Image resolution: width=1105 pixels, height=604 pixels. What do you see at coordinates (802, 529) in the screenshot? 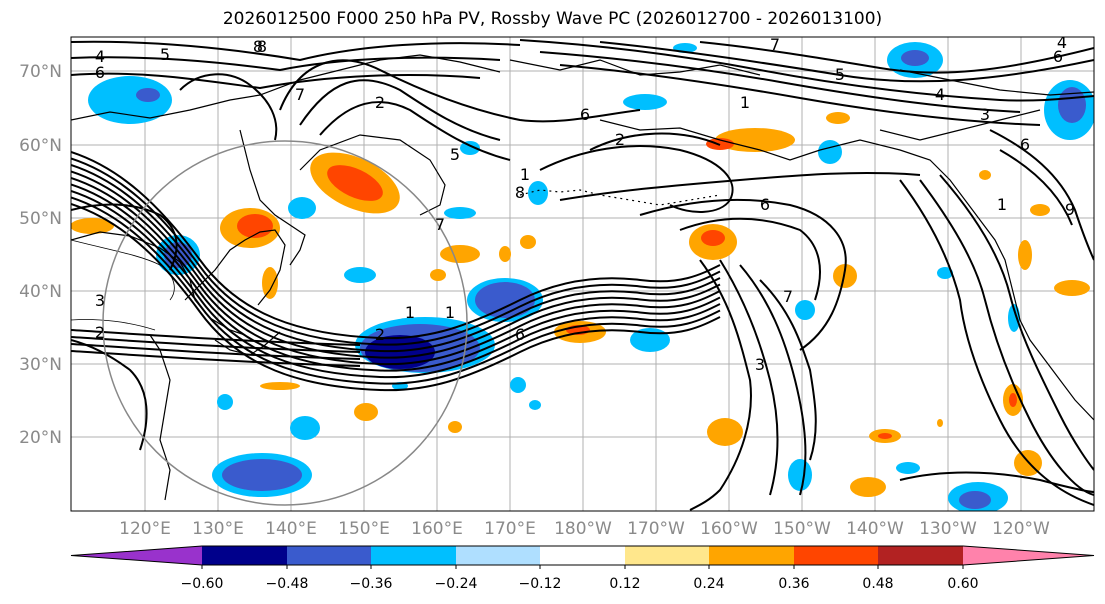
I see `longitude-label: 150°W` at bounding box center [802, 529].